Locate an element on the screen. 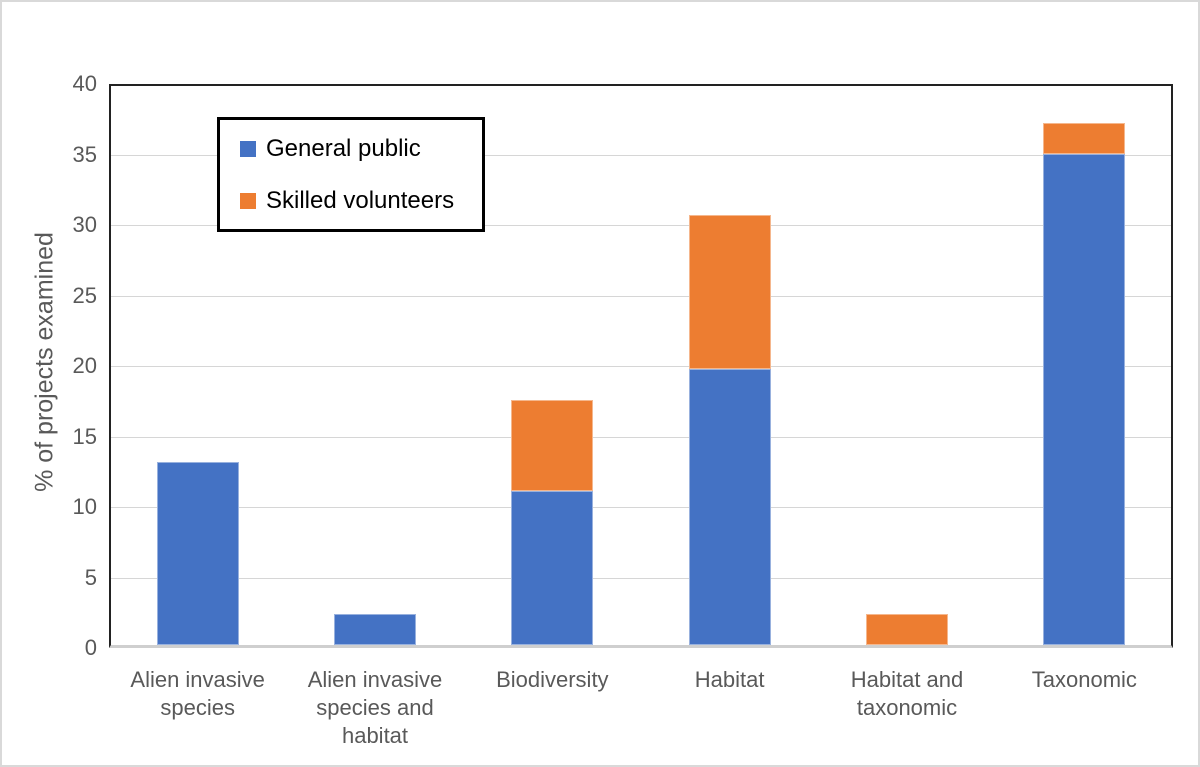 The image size is (1200, 767). y-tick-label-5: 5 is located at coordinates (90, 577).